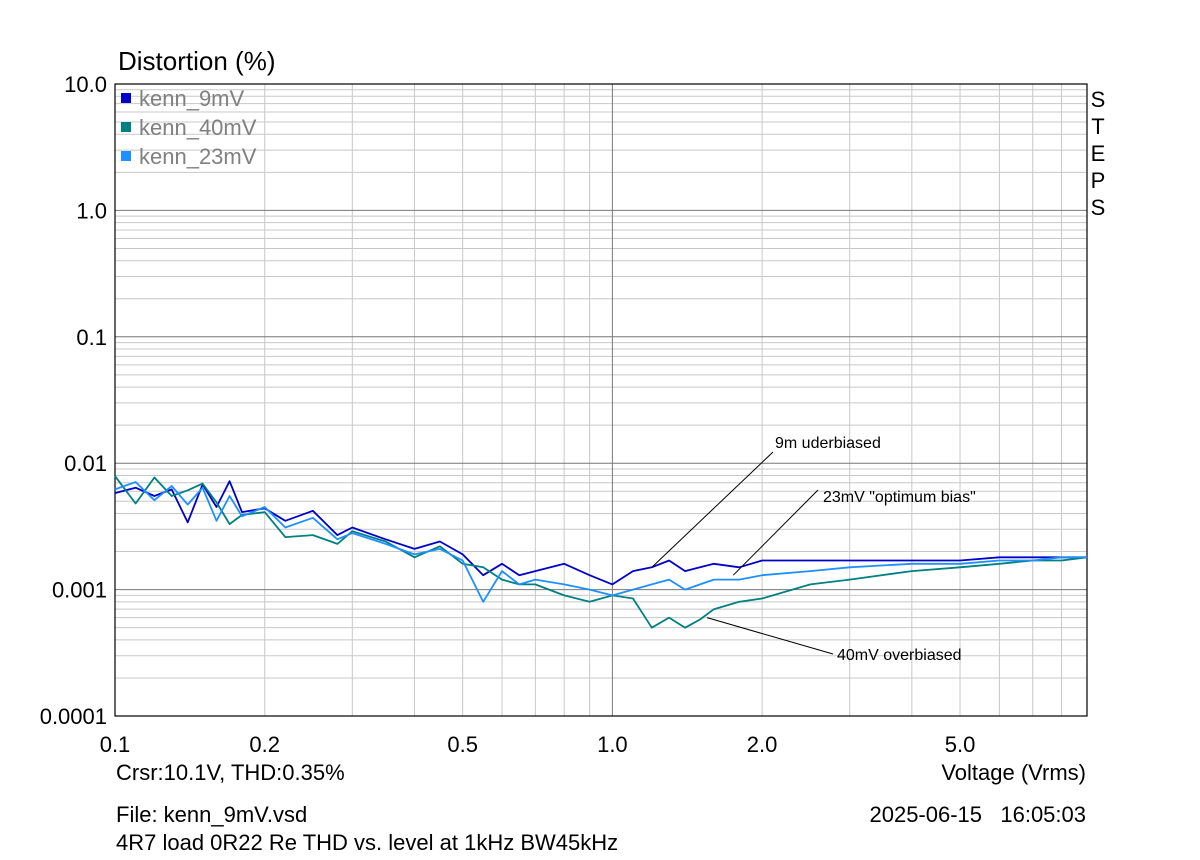 This screenshot has height=860, width=1200. What do you see at coordinates (85, 84) in the screenshot?
I see `y-tick-label: 10.0` at bounding box center [85, 84].